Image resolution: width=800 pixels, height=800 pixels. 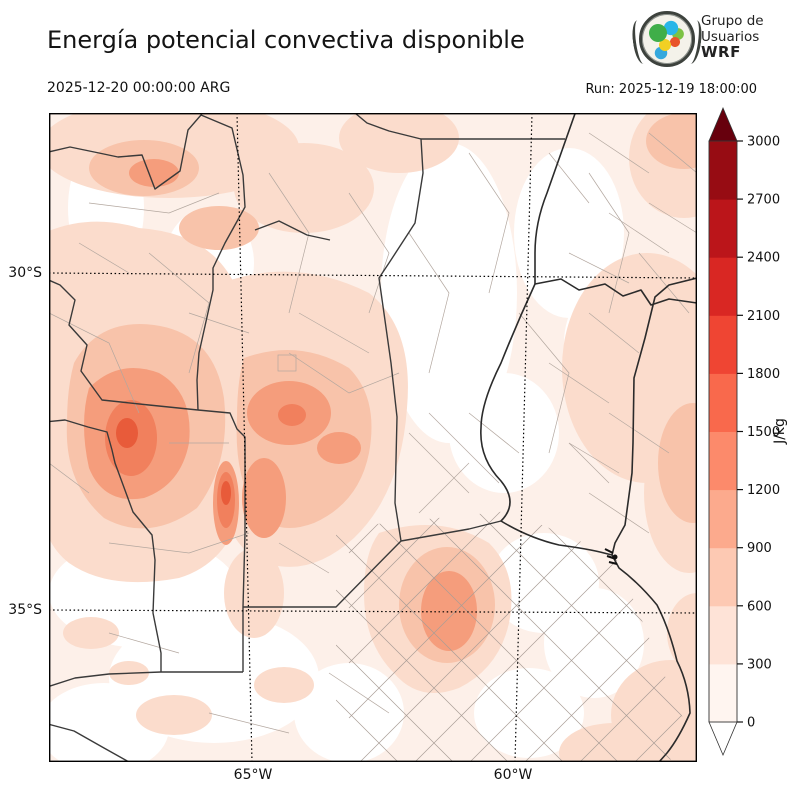 What do you see at coordinates (723, 739) in the screenshot?
I see `colorbar-under-arrow` at bounding box center [723, 739].